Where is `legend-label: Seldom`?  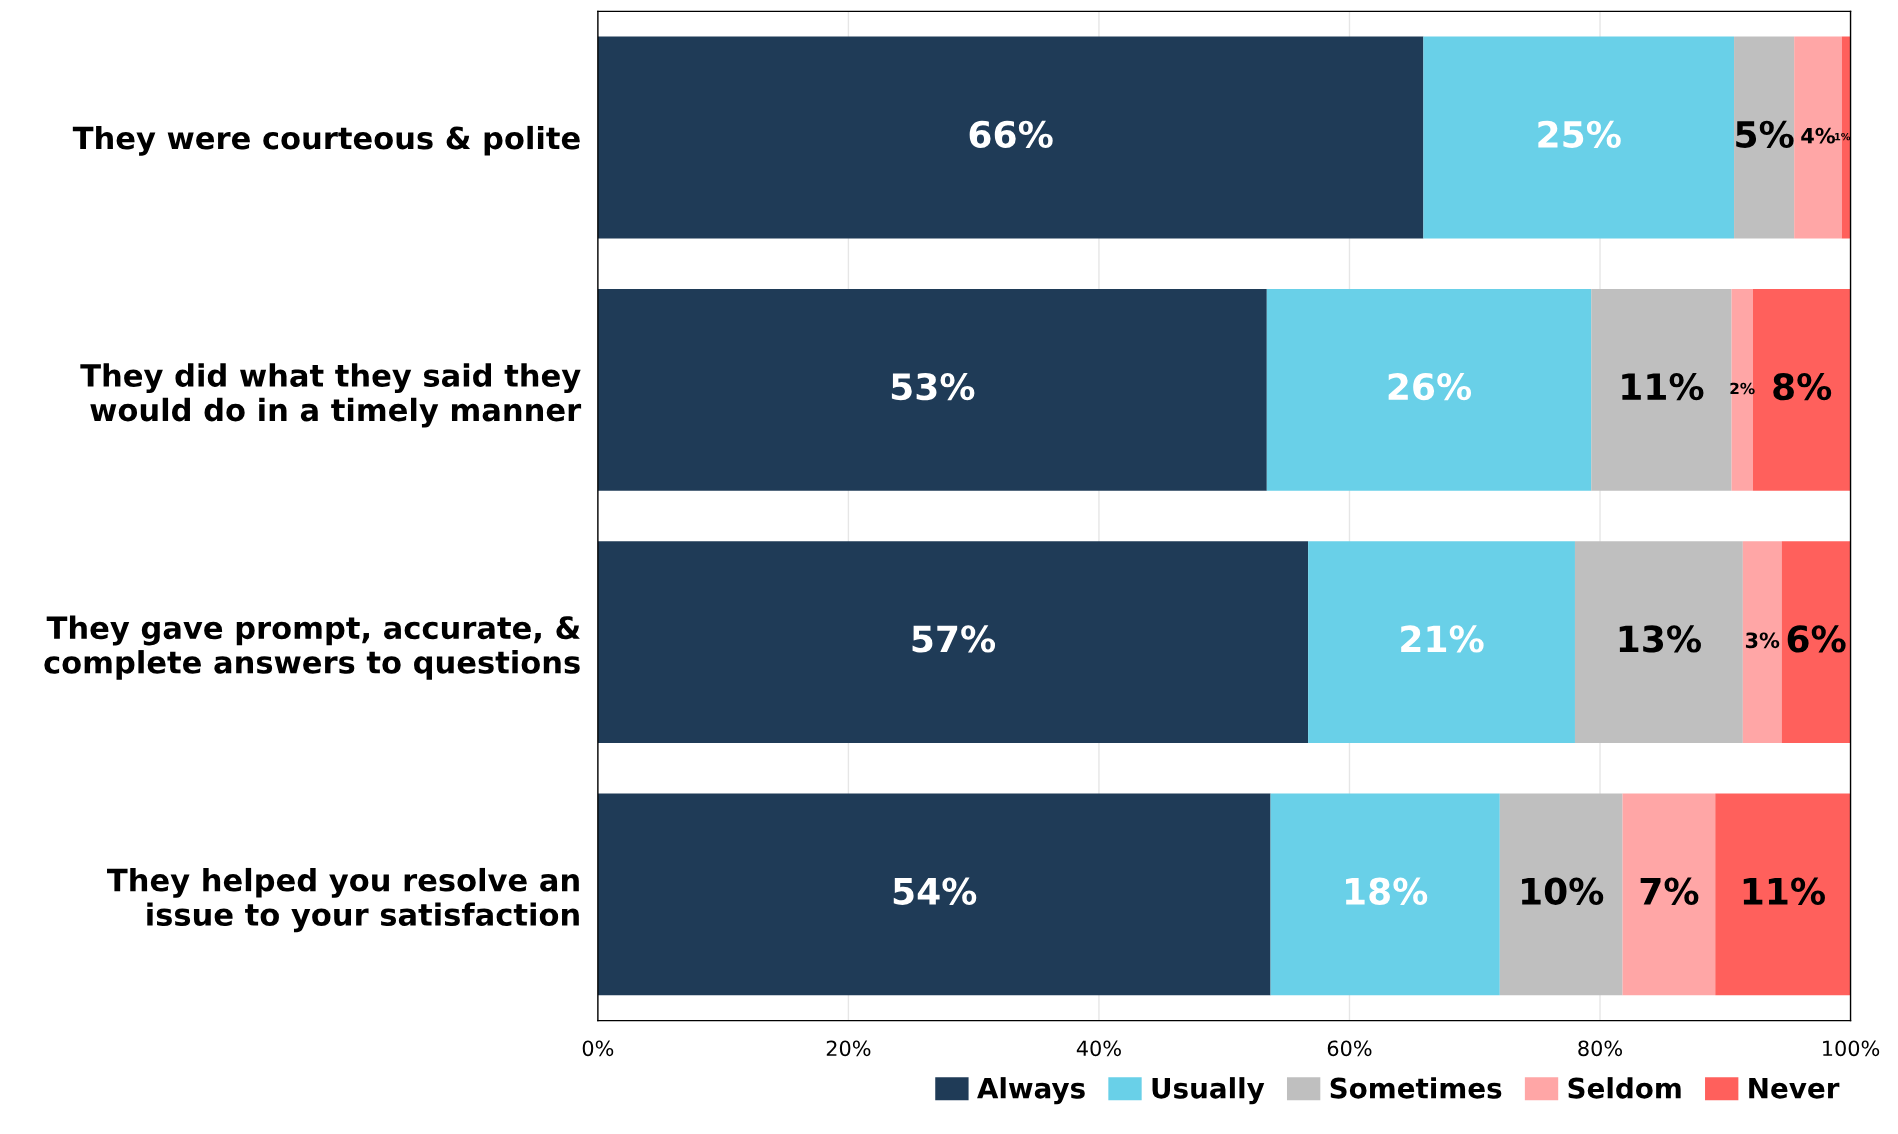
legend-label: Seldom is located at coordinates (1624, 1088).